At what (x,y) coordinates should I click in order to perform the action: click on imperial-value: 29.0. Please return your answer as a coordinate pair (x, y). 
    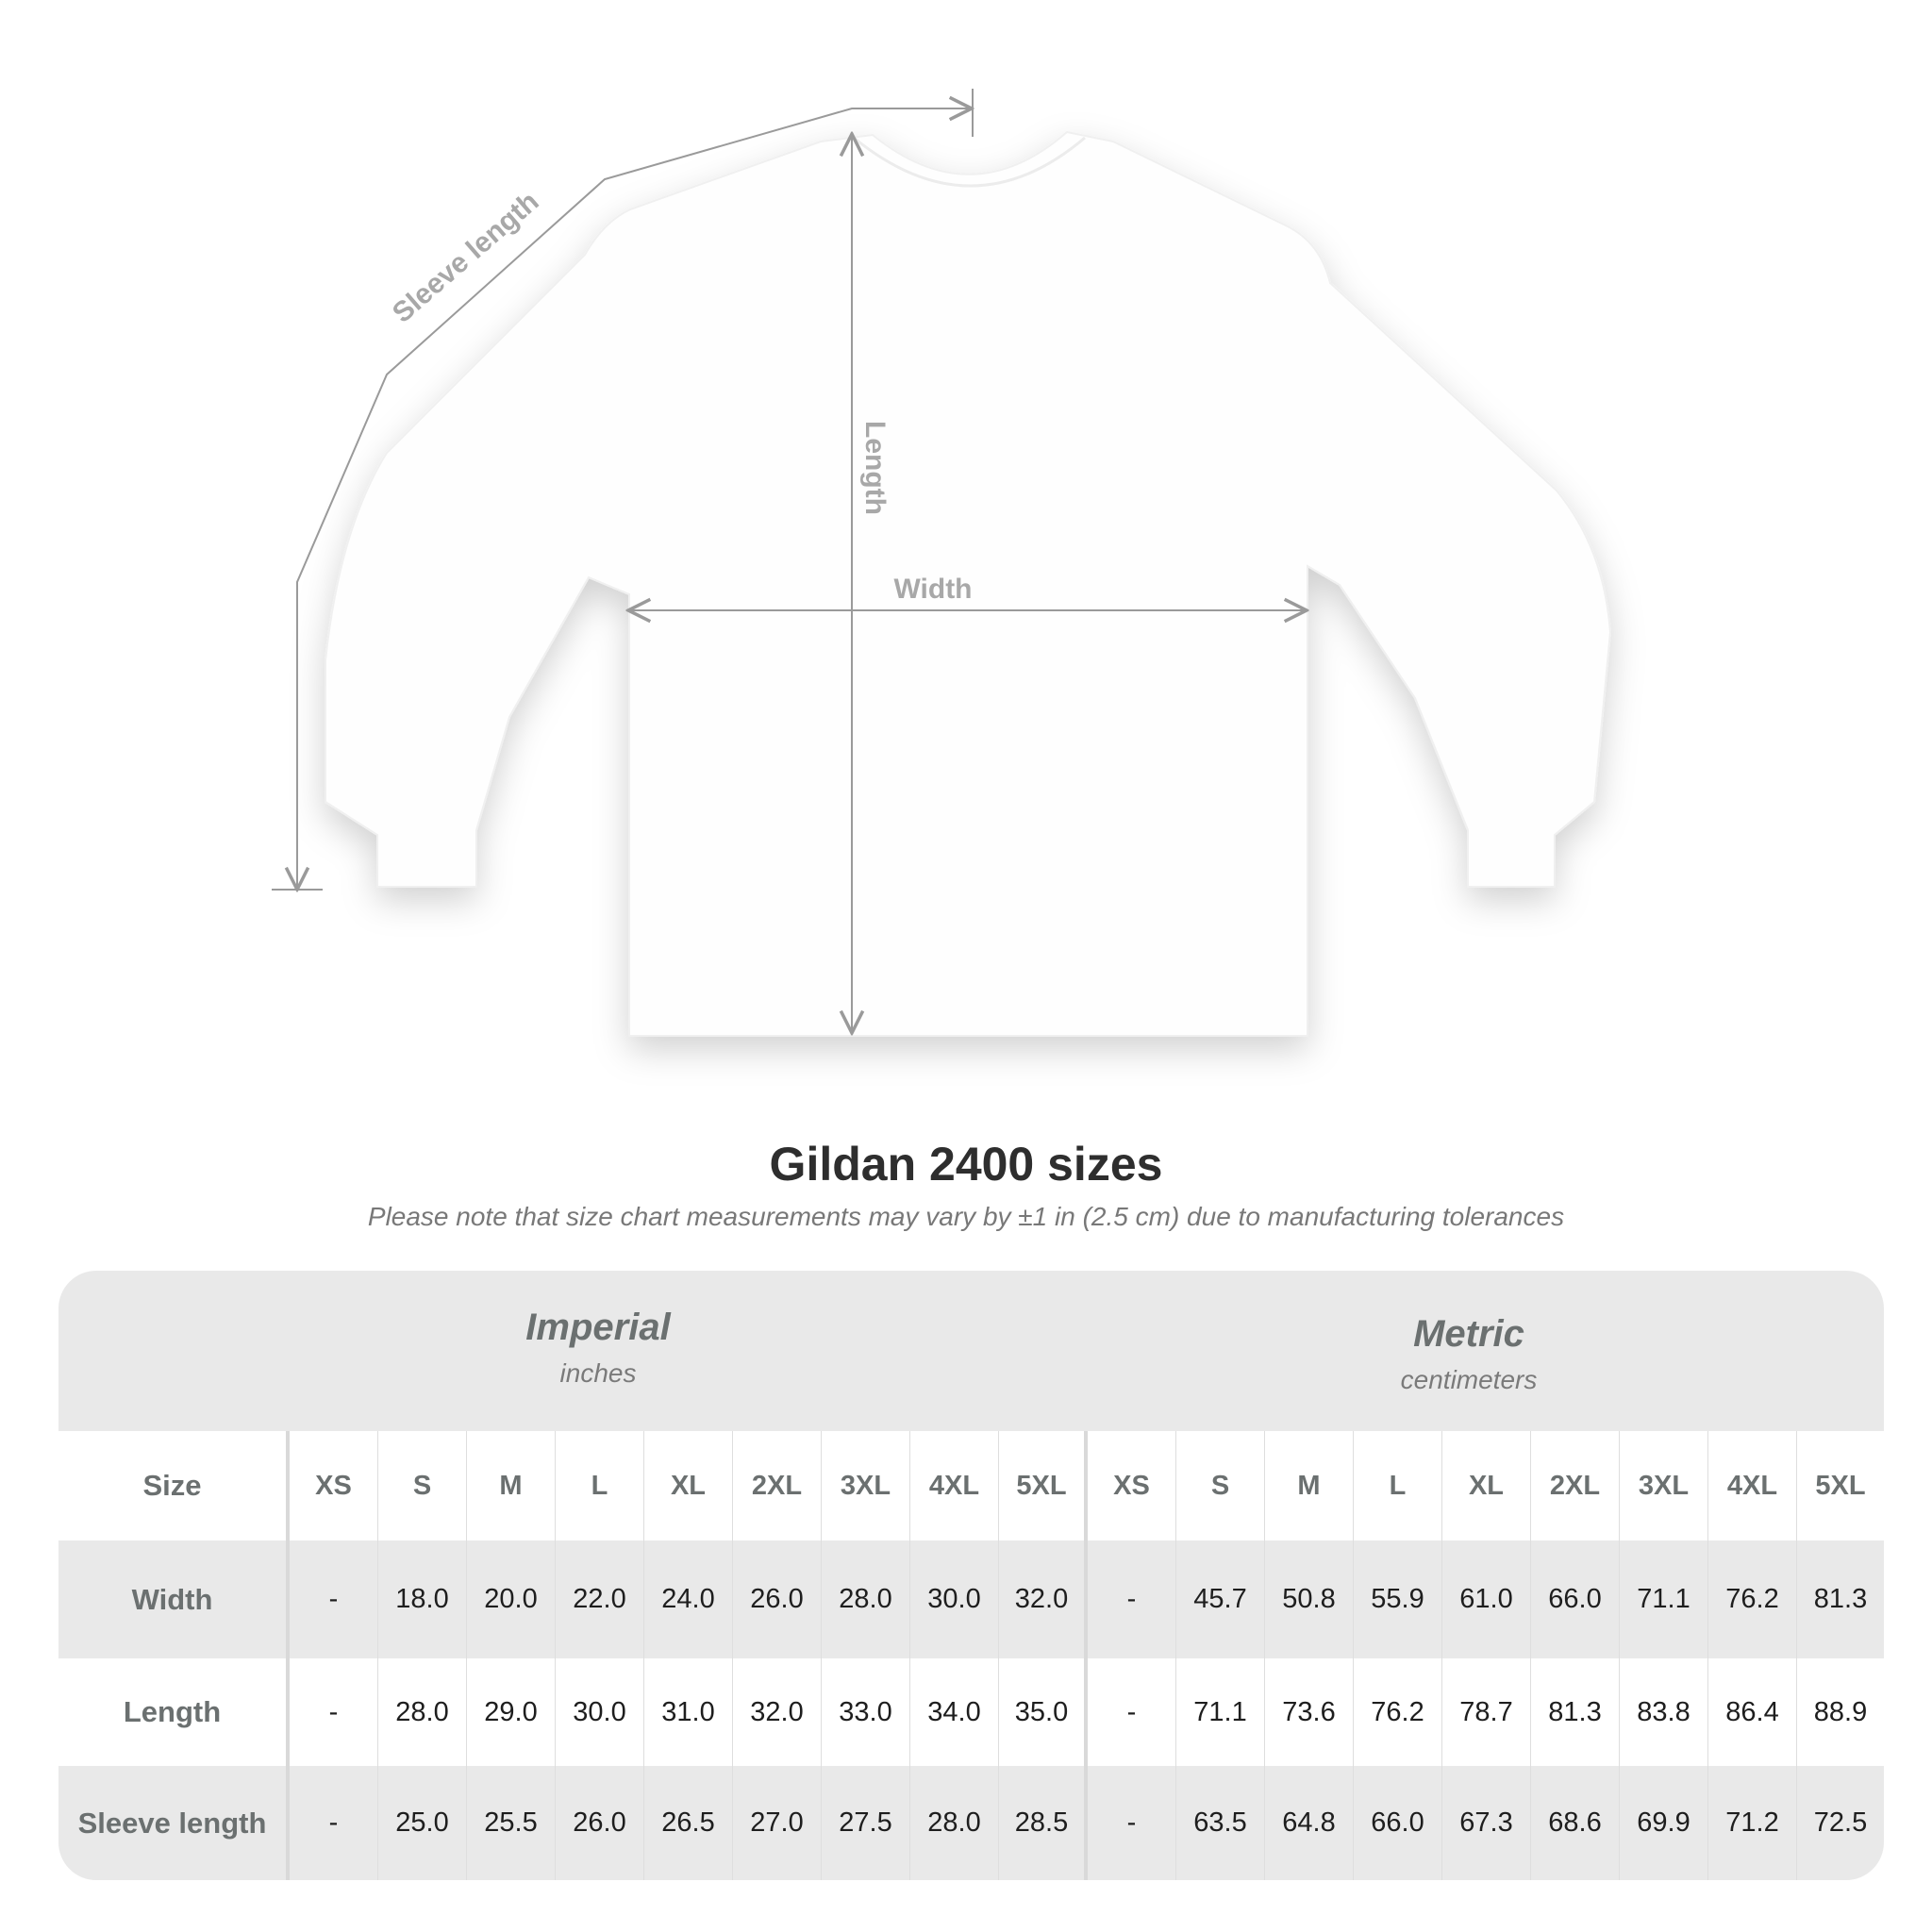
    Looking at the image, I should click on (512, 1712).